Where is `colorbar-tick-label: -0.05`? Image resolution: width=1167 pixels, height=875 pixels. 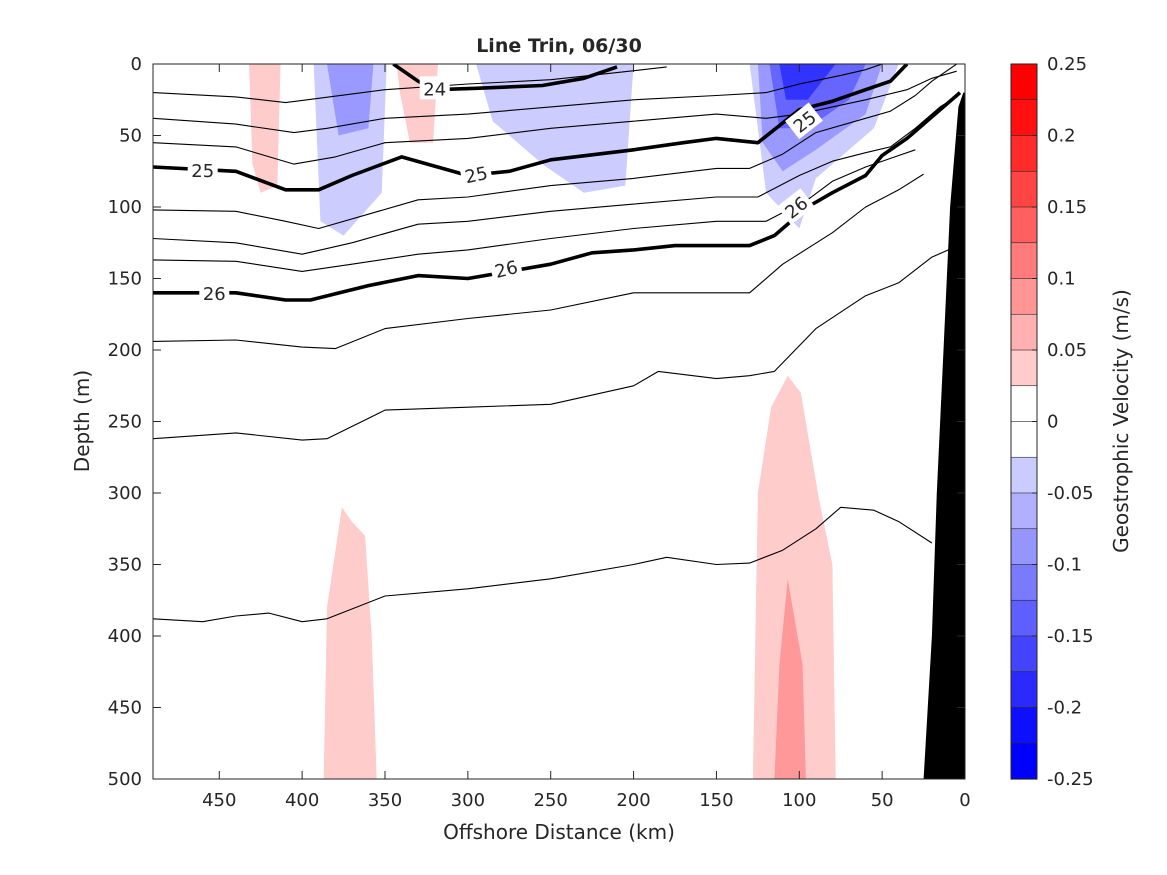 colorbar-tick-label: -0.05 is located at coordinates (1070, 493).